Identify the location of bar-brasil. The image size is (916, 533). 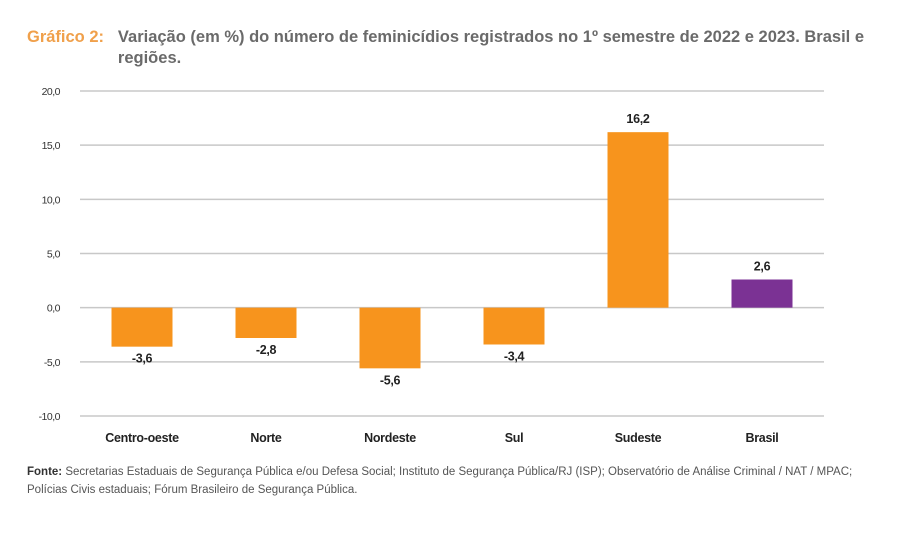
(762, 293).